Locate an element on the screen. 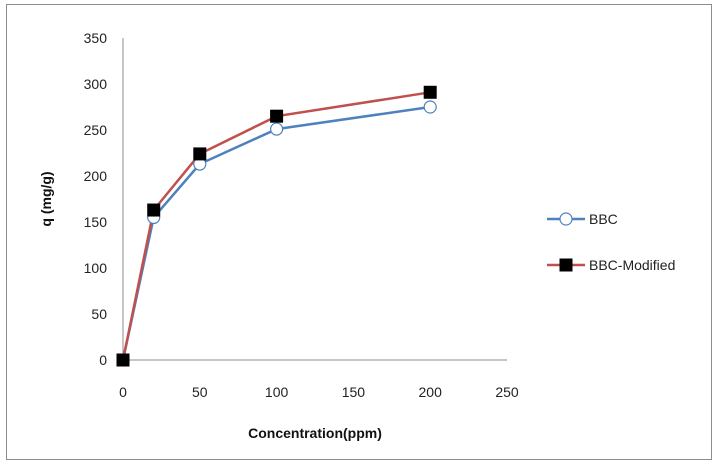 The width and height of the screenshot is (720, 466). x-tick-label: 50 is located at coordinates (200, 392).